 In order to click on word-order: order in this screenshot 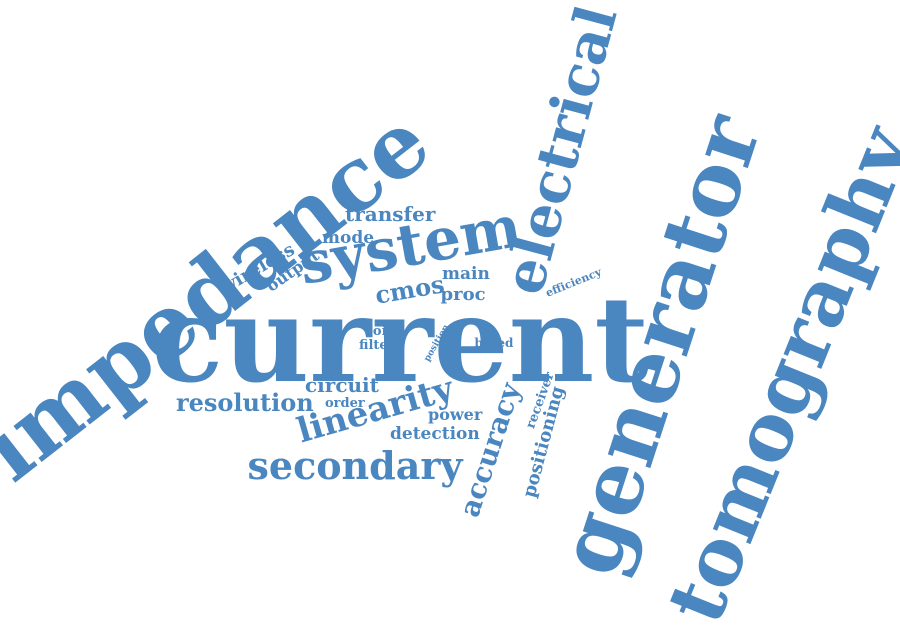, I will do `click(345, 403)`.